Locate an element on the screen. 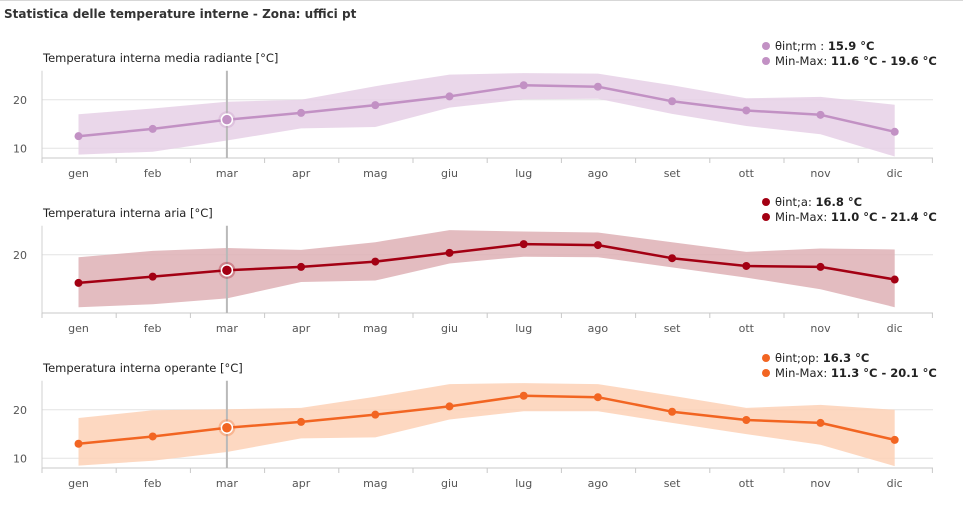 The height and width of the screenshot is (505, 963). panel-top-rule is located at coordinates (481, 0).